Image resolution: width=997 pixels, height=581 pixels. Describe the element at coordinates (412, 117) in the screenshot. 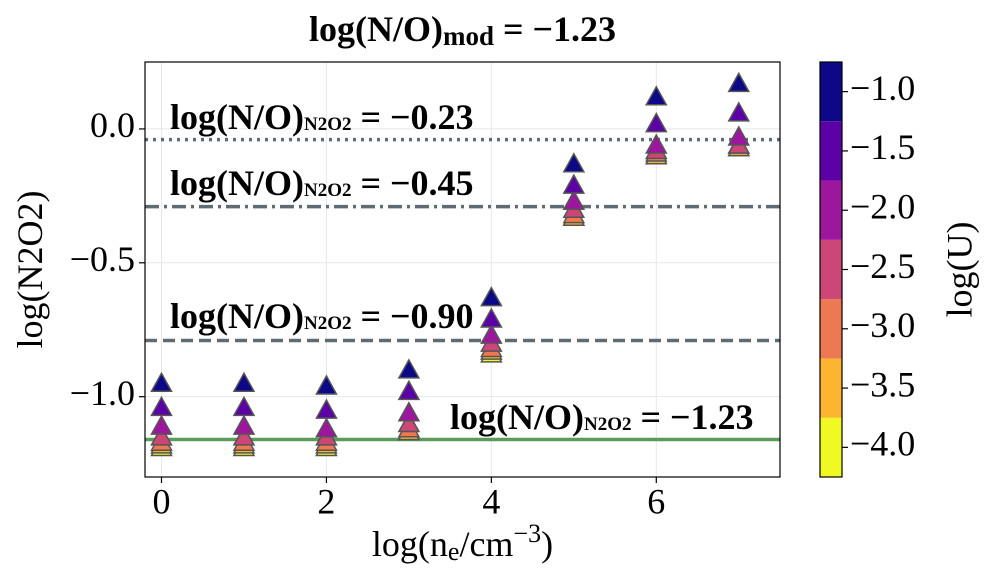

I see `text-part: = −0.23` at that location.